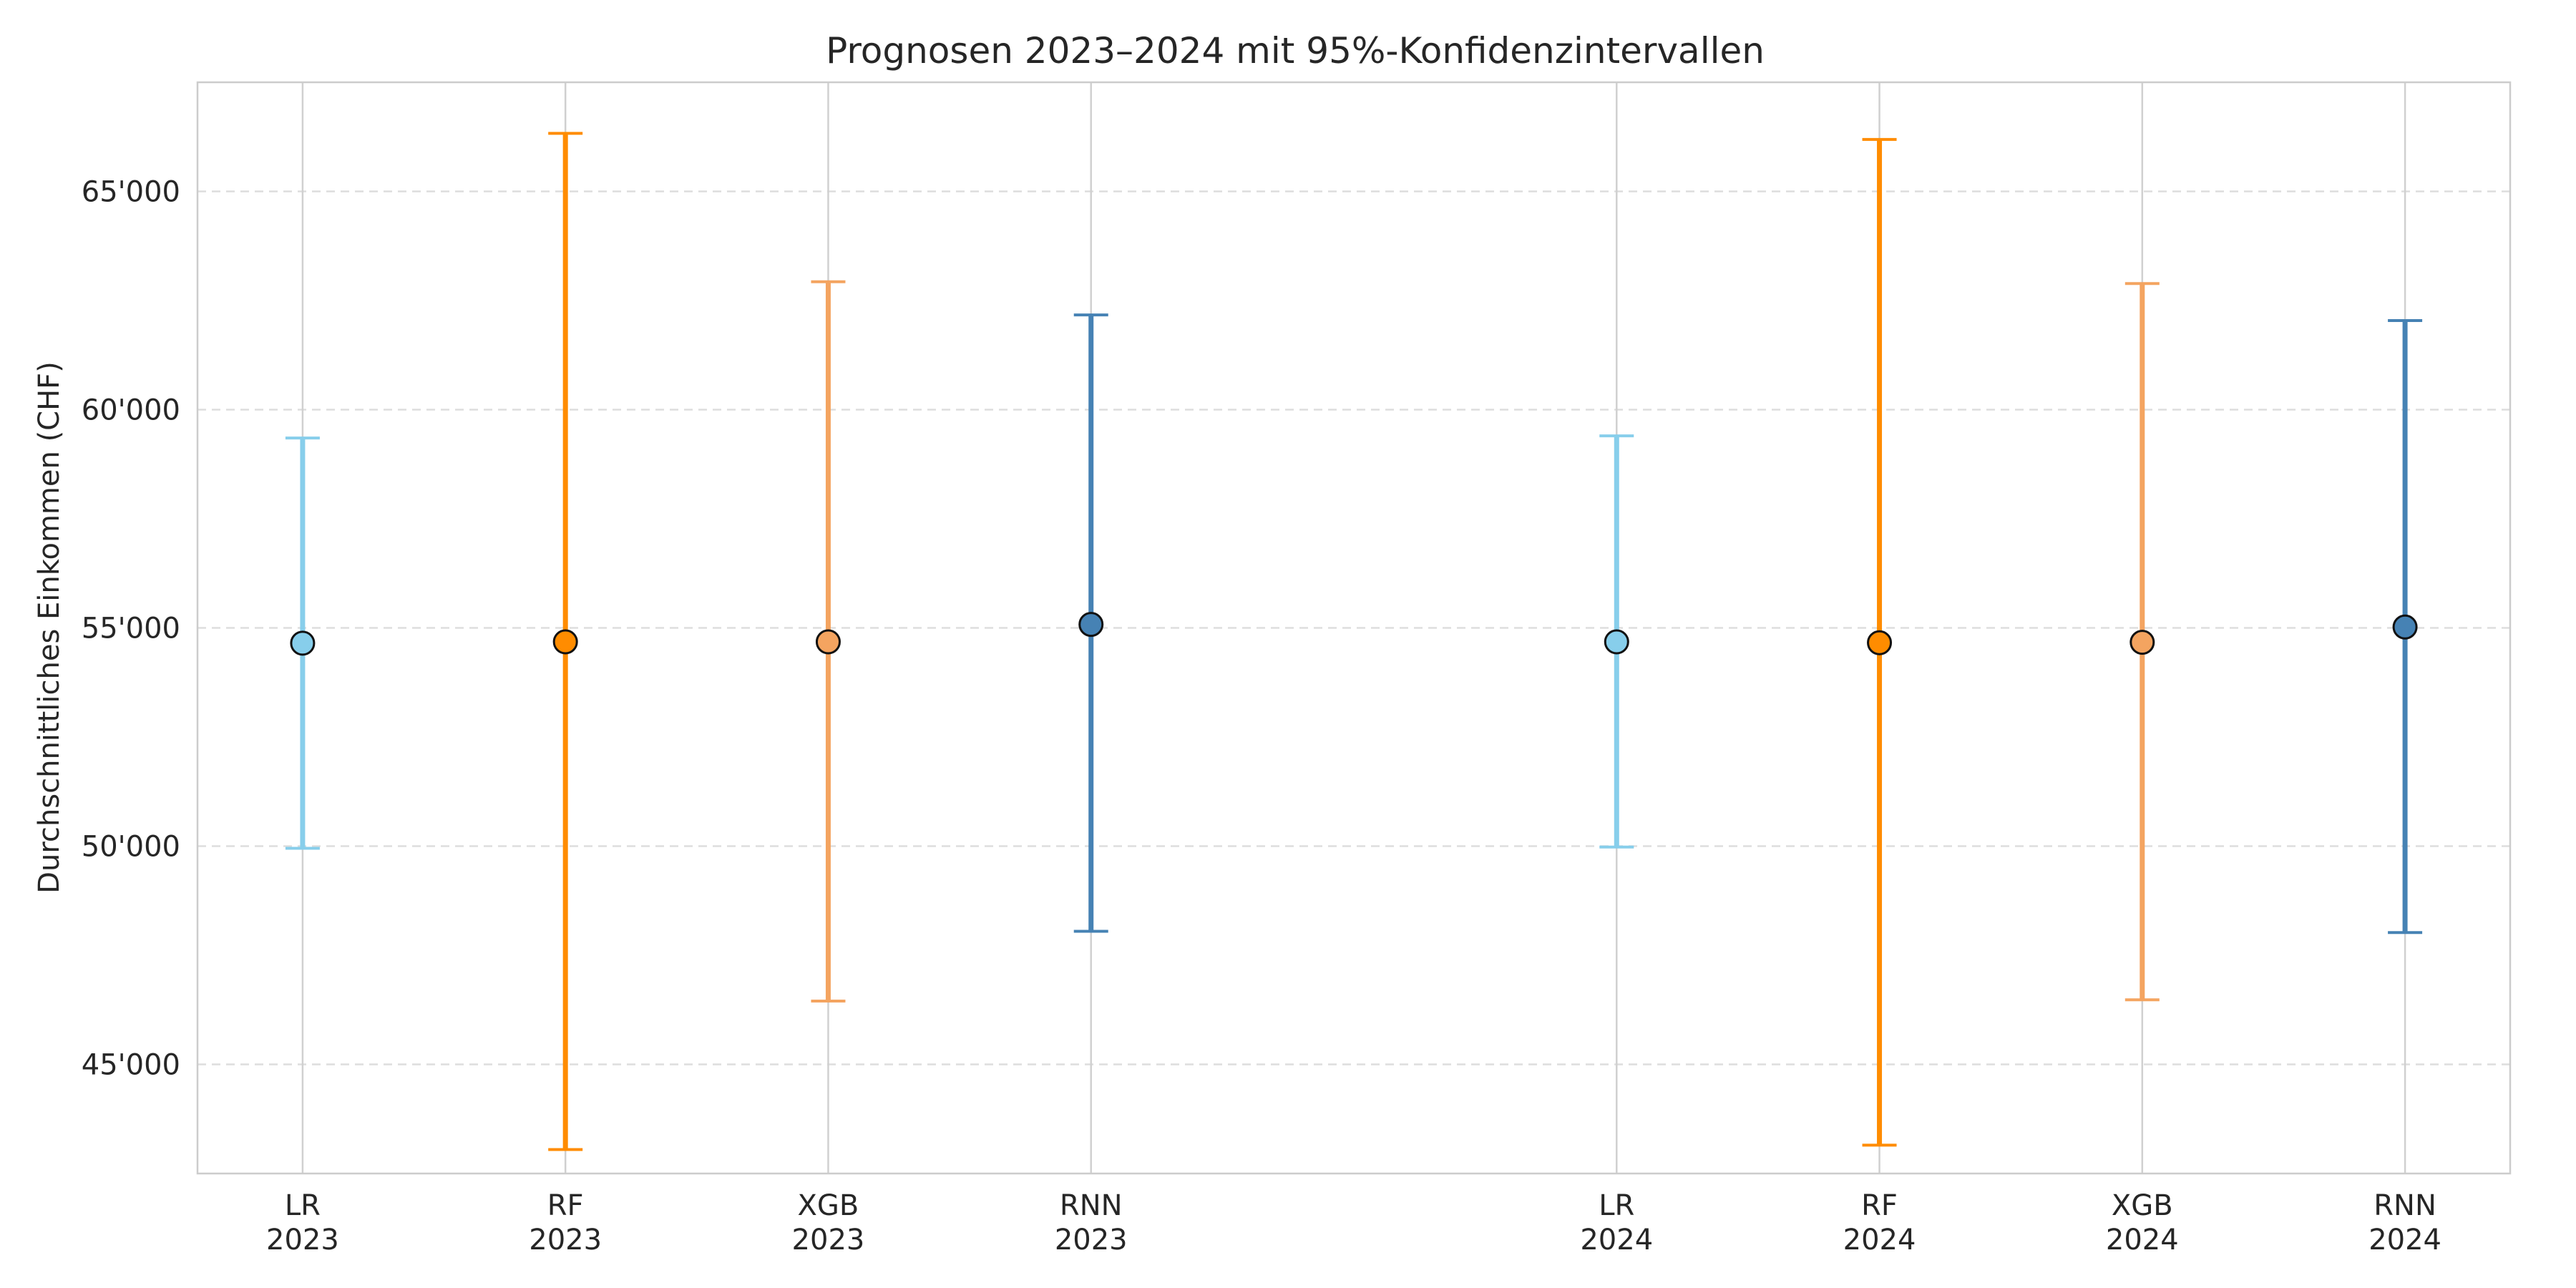  What do you see at coordinates (1091, 1223) in the screenshot?
I see `x-tick-label: RNN 2023` at bounding box center [1091, 1223].